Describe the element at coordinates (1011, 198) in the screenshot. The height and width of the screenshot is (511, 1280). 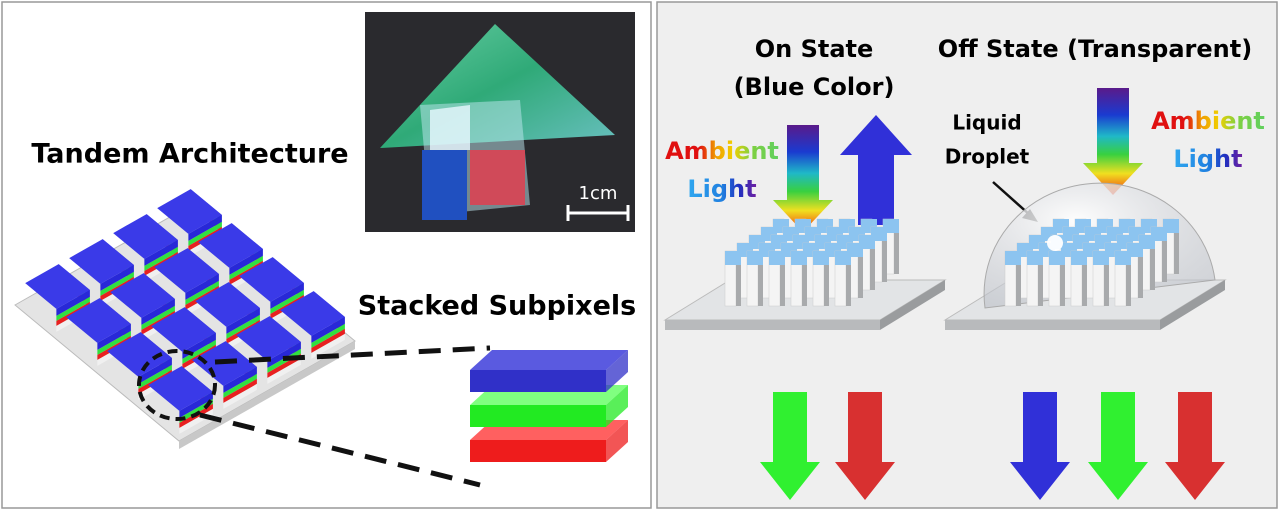
I see `pointer` at that location.